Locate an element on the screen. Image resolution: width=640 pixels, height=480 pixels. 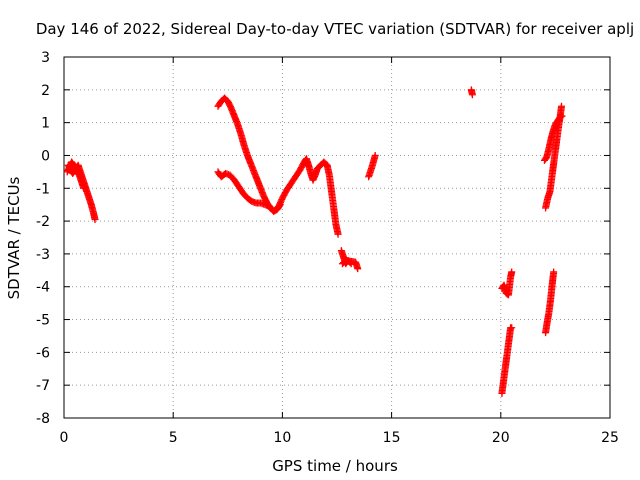
y-tick-label: 0 is located at coordinates (45, 156).